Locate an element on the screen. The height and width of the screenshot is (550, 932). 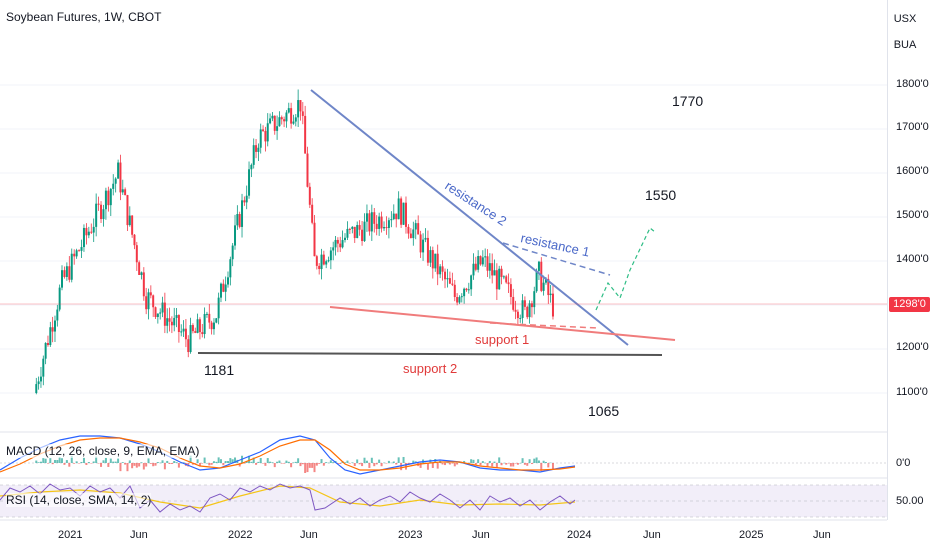
rsi-label: RSI (14, close, SMA, 14, 2) is located at coordinates (79, 500).